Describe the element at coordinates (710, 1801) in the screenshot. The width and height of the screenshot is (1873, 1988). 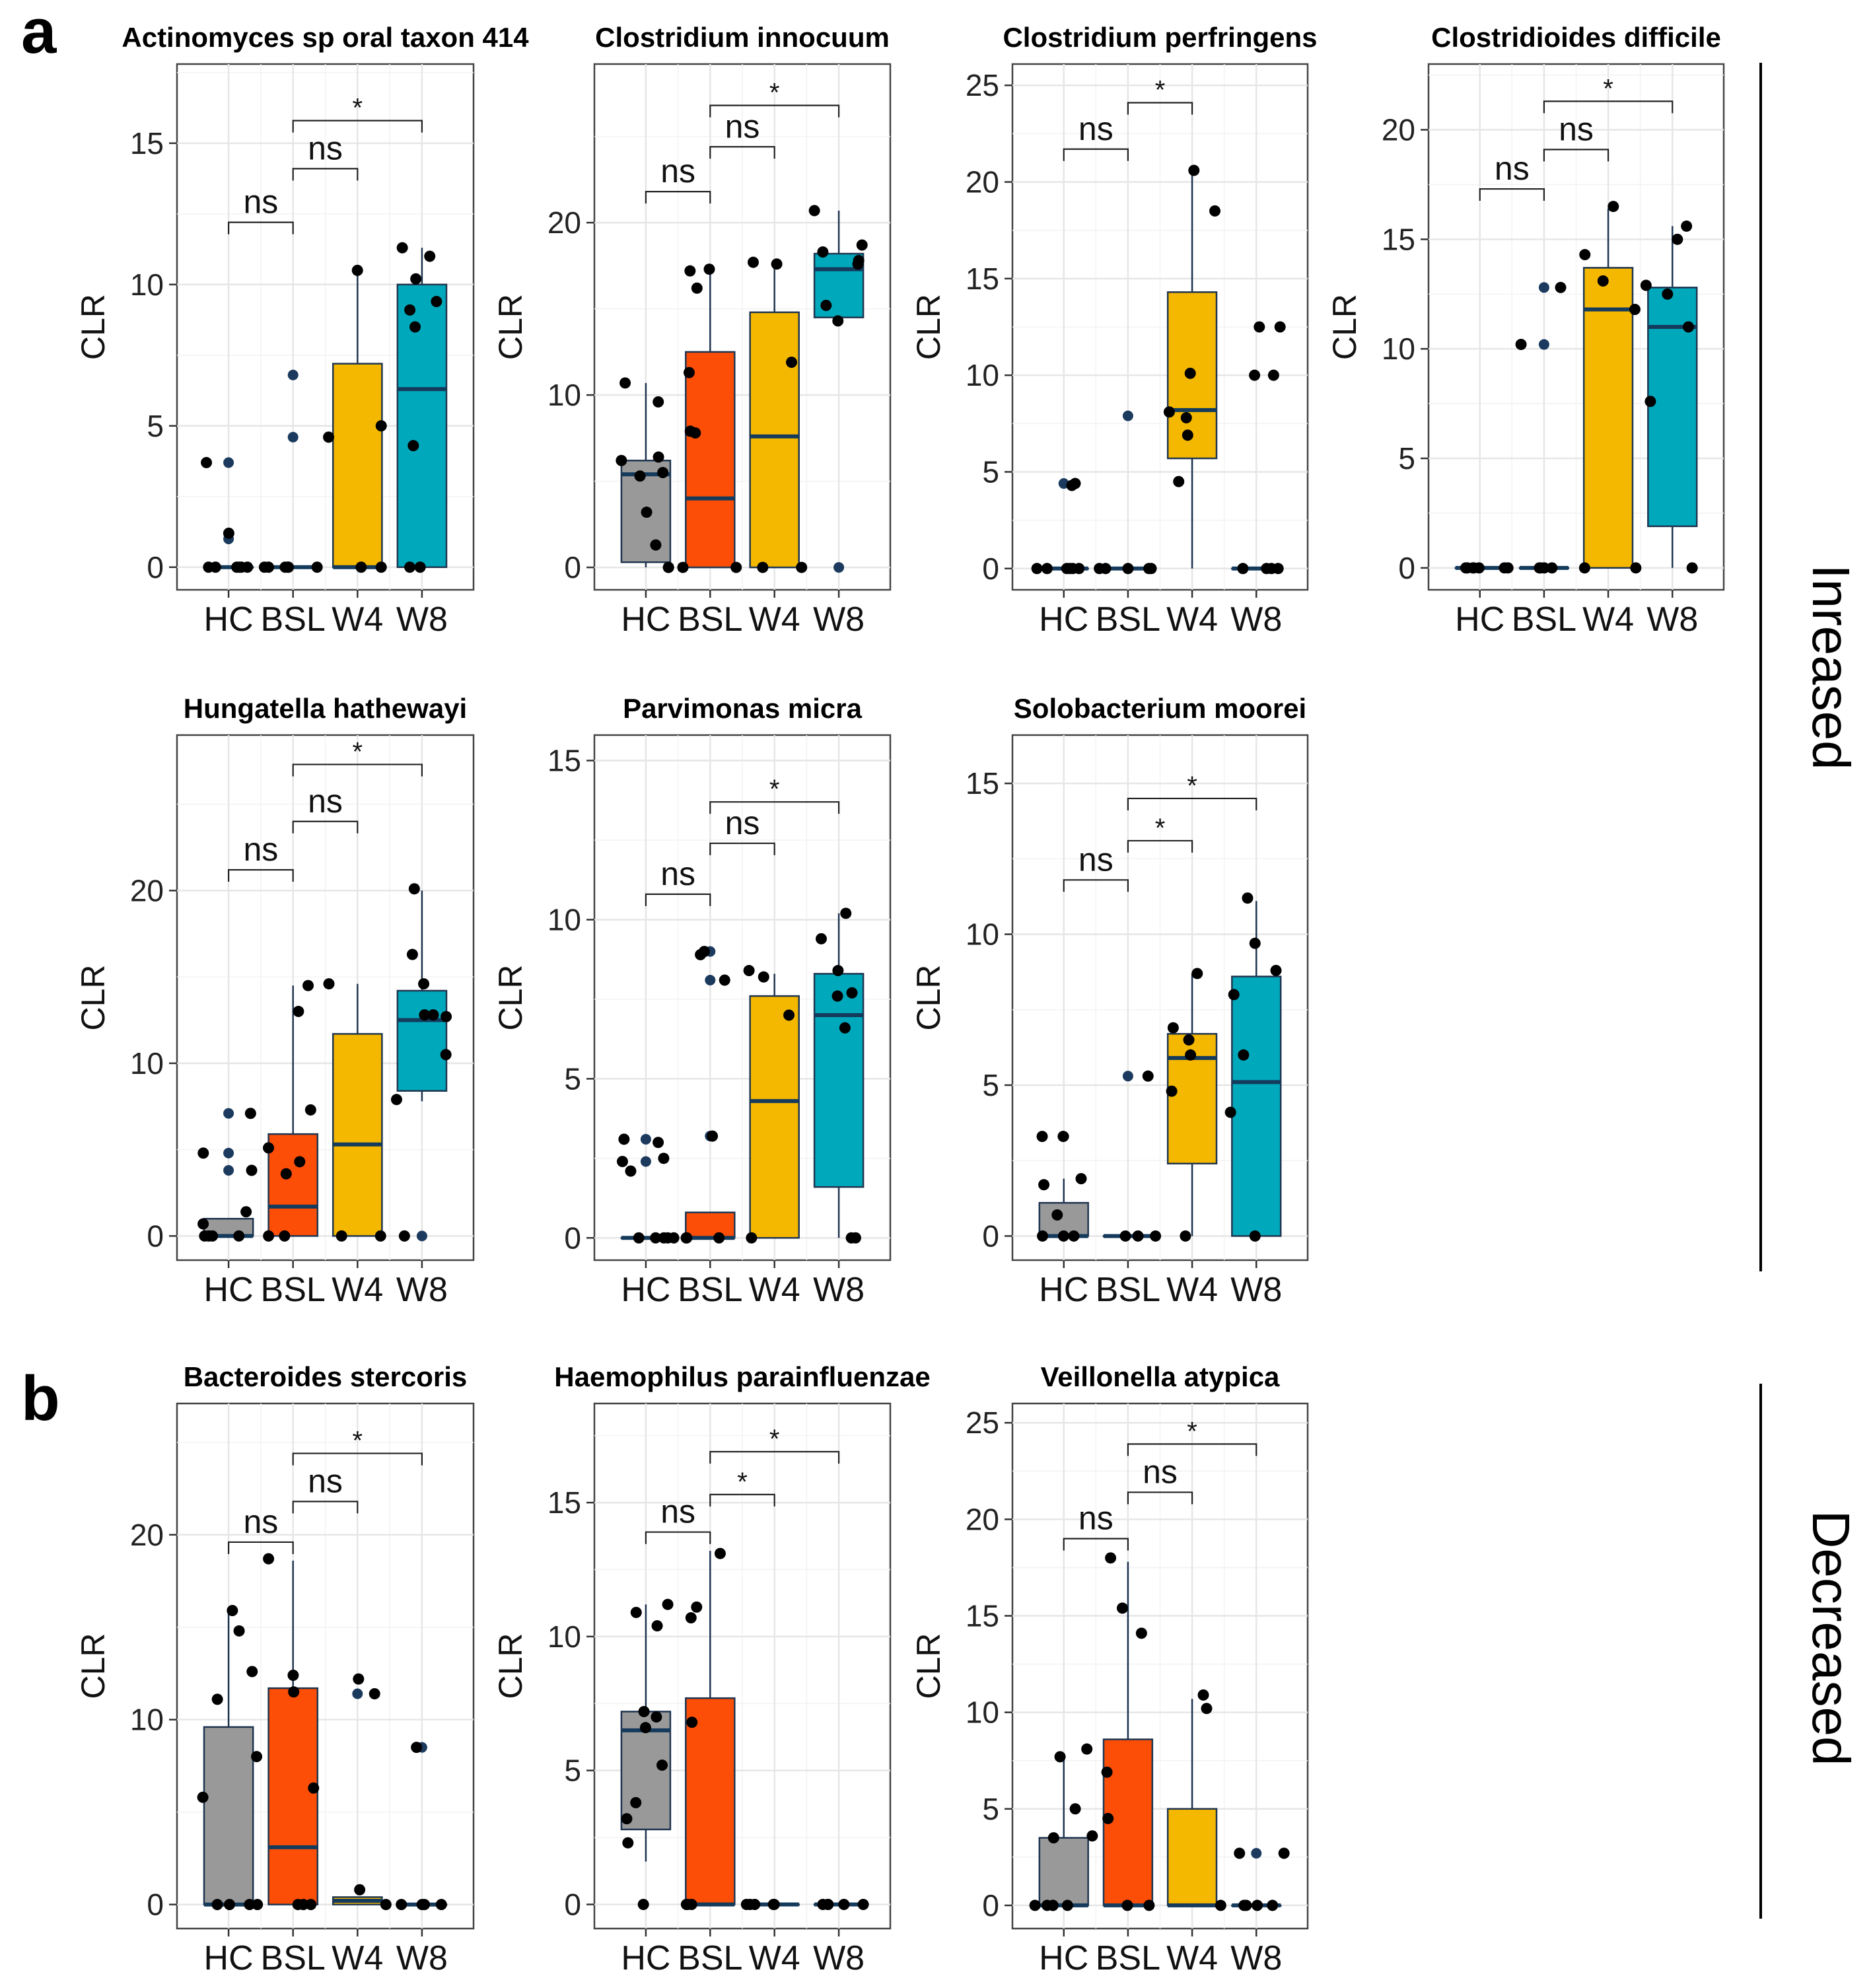
I see `box-bsl` at that location.